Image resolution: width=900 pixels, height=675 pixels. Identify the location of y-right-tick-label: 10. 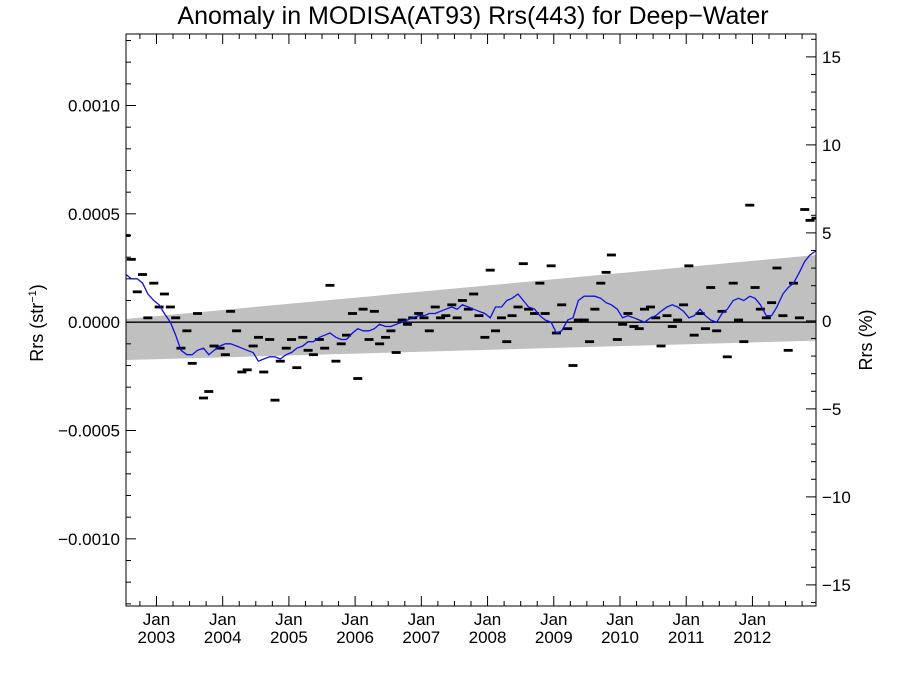
(831, 145).